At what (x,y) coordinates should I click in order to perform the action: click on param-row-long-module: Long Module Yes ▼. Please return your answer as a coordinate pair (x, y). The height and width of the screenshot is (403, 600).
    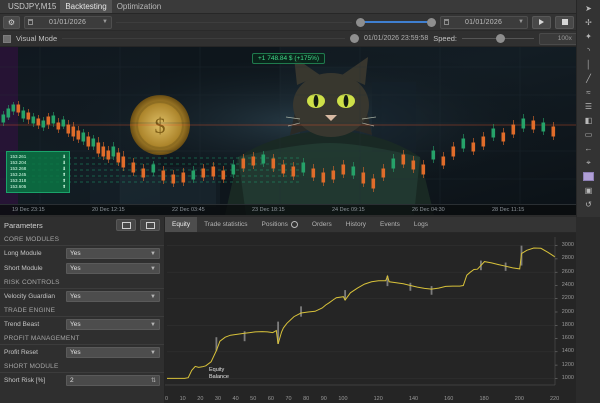
    Looking at the image, I should click on (82, 253).